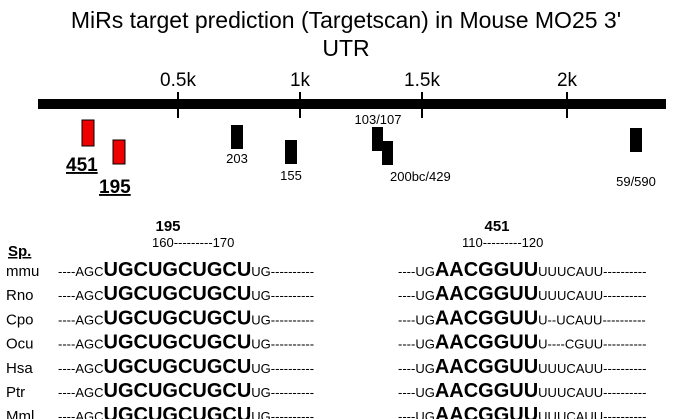 The width and height of the screenshot is (692, 419). What do you see at coordinates (300, 80) in the screenshot?
I see `scale-label: 1k` at bounding box center [300, 80].